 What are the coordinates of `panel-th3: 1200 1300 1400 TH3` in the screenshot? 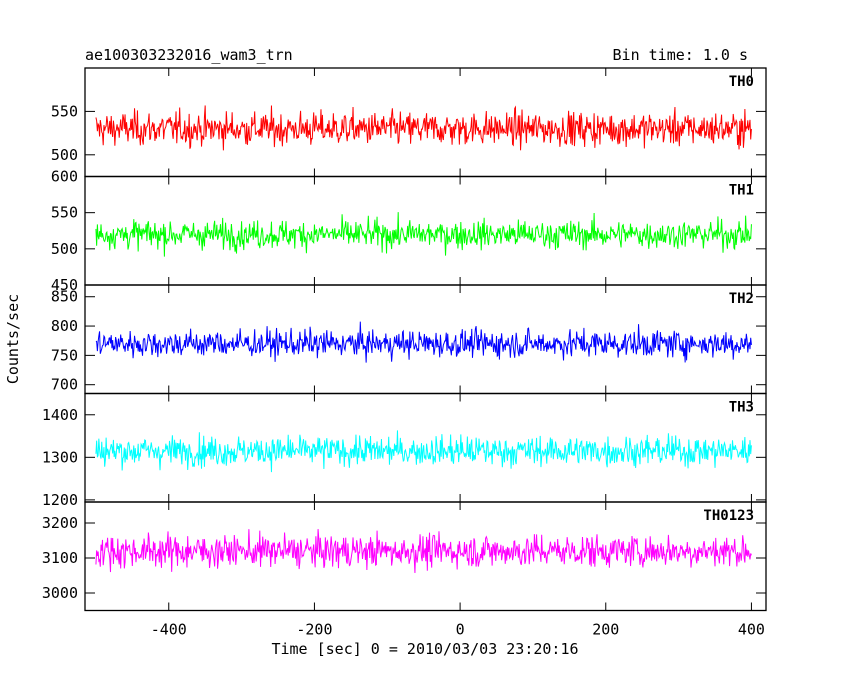 It's located at (404, 450).